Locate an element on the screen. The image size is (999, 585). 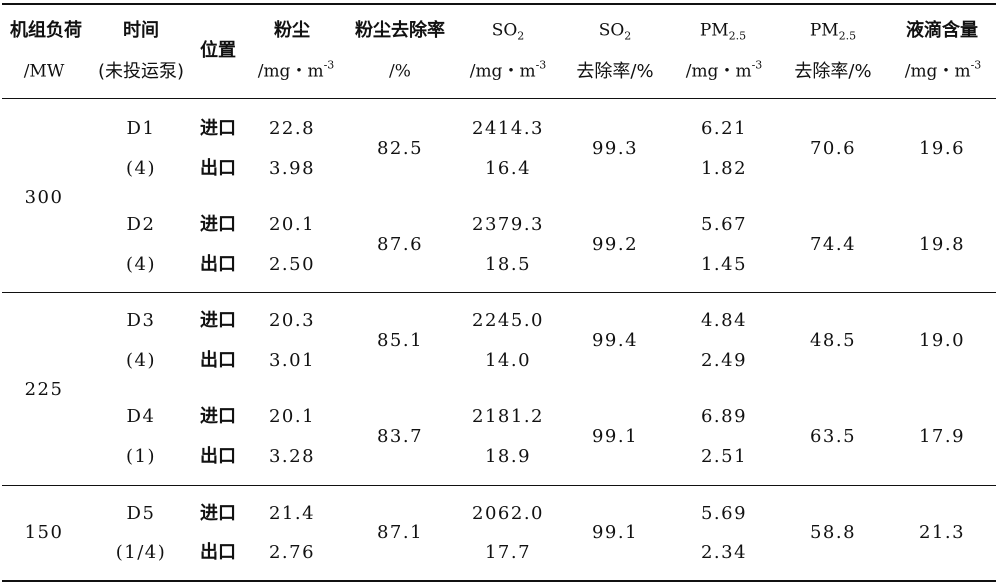
run-id: D3 is located at coordinates (141, 320).